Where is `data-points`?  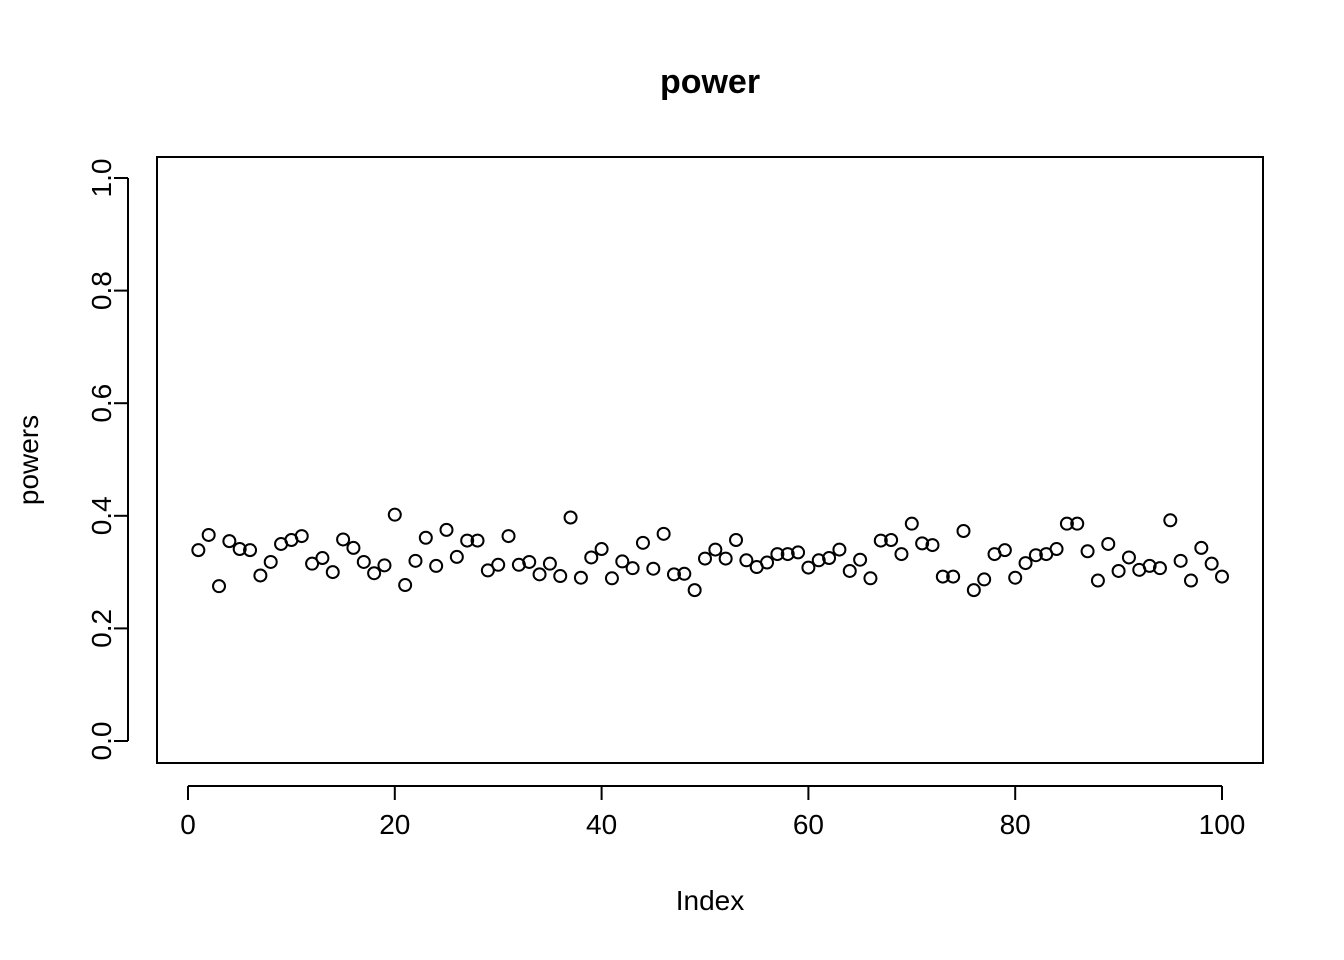
data-points is located at coordinates (710, 552).